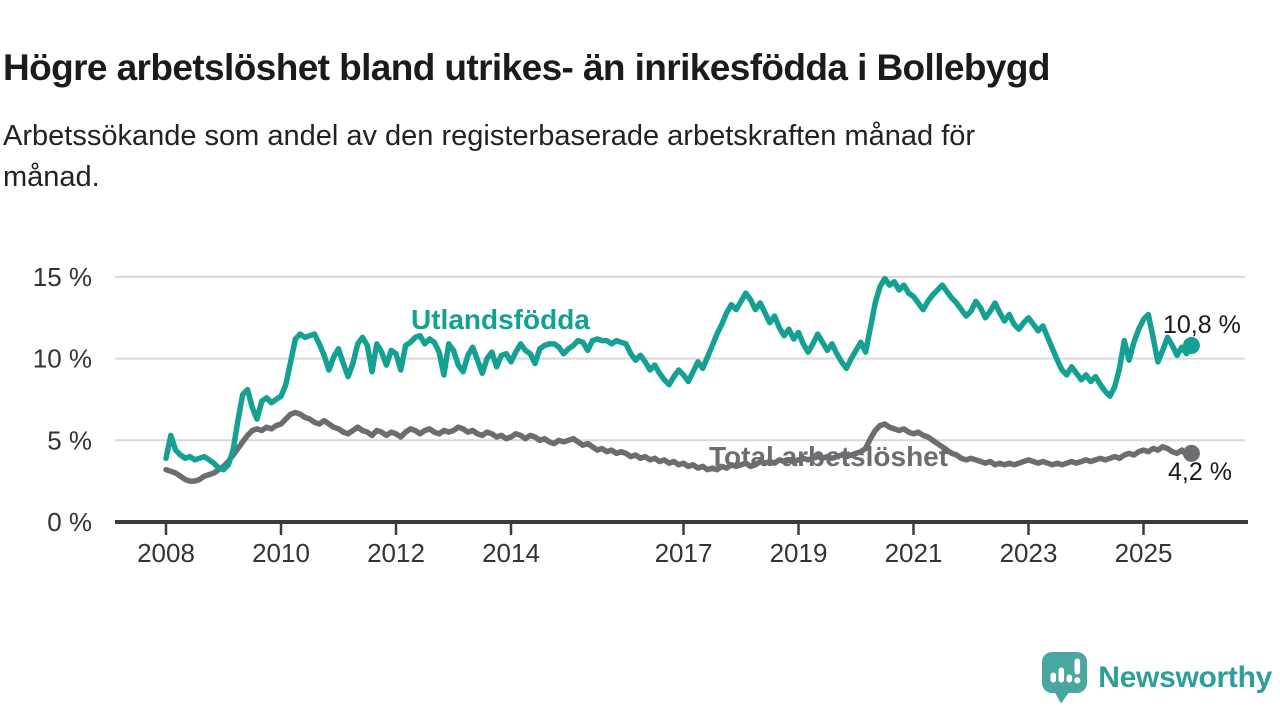 The width and height of the screenshot is (1280, 720). Describe the element at coordinates (1144, 553) in the screenshot. I see `x-axis-label-2025: 2025` at that location.